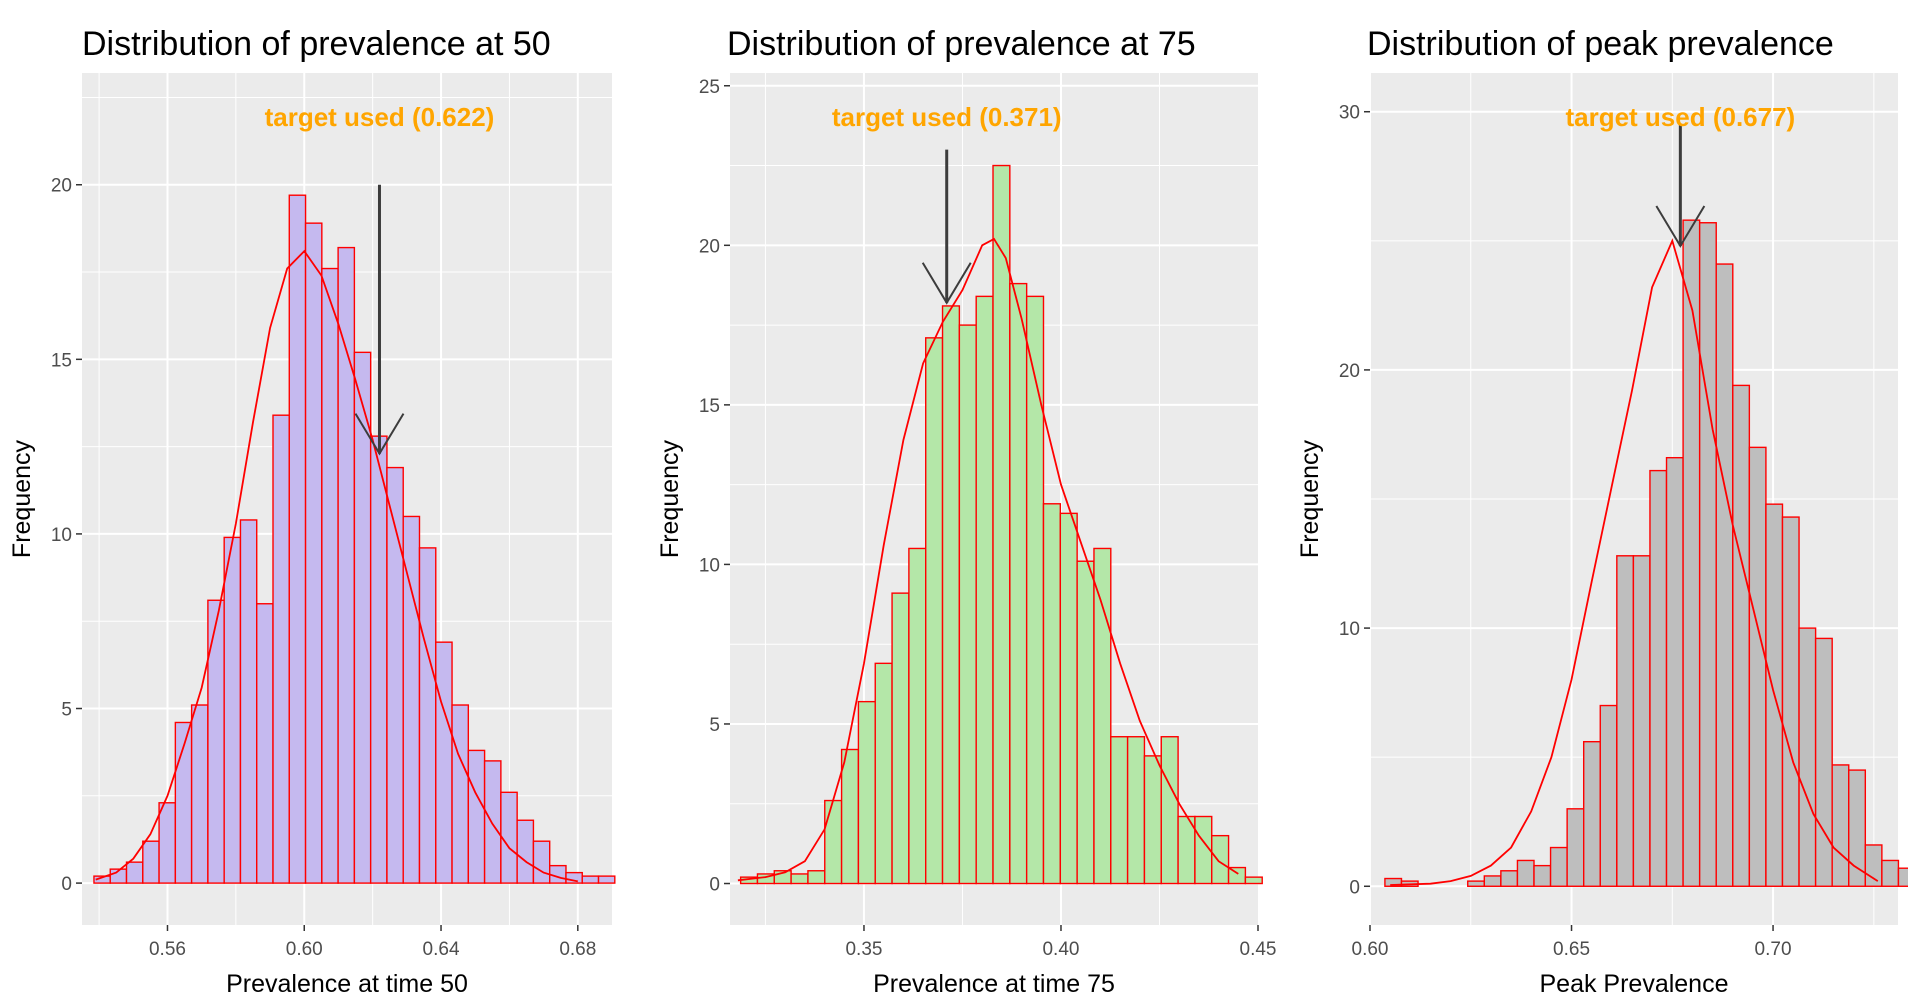  Describe the element at coordinates (994, 984) in the screenshot. I see `x-axis-label: Prevalence at time 75` at that location.